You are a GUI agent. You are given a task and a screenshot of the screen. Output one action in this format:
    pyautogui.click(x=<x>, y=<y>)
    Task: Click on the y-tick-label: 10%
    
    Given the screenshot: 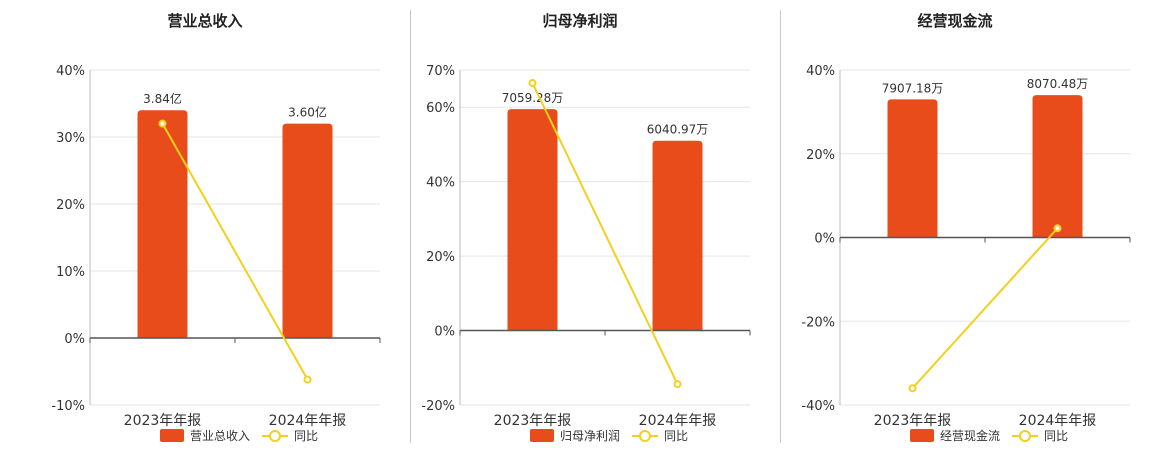 What is the action you would take?
    pyautogui.click(x=70, y=272)
    